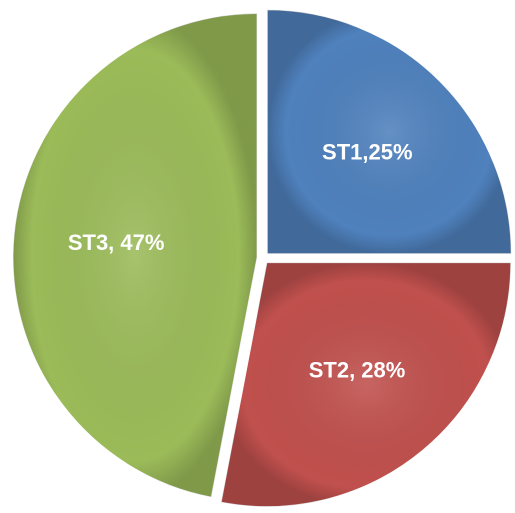  I want to click on data-label: ST3, 47%, so click(116, 242).